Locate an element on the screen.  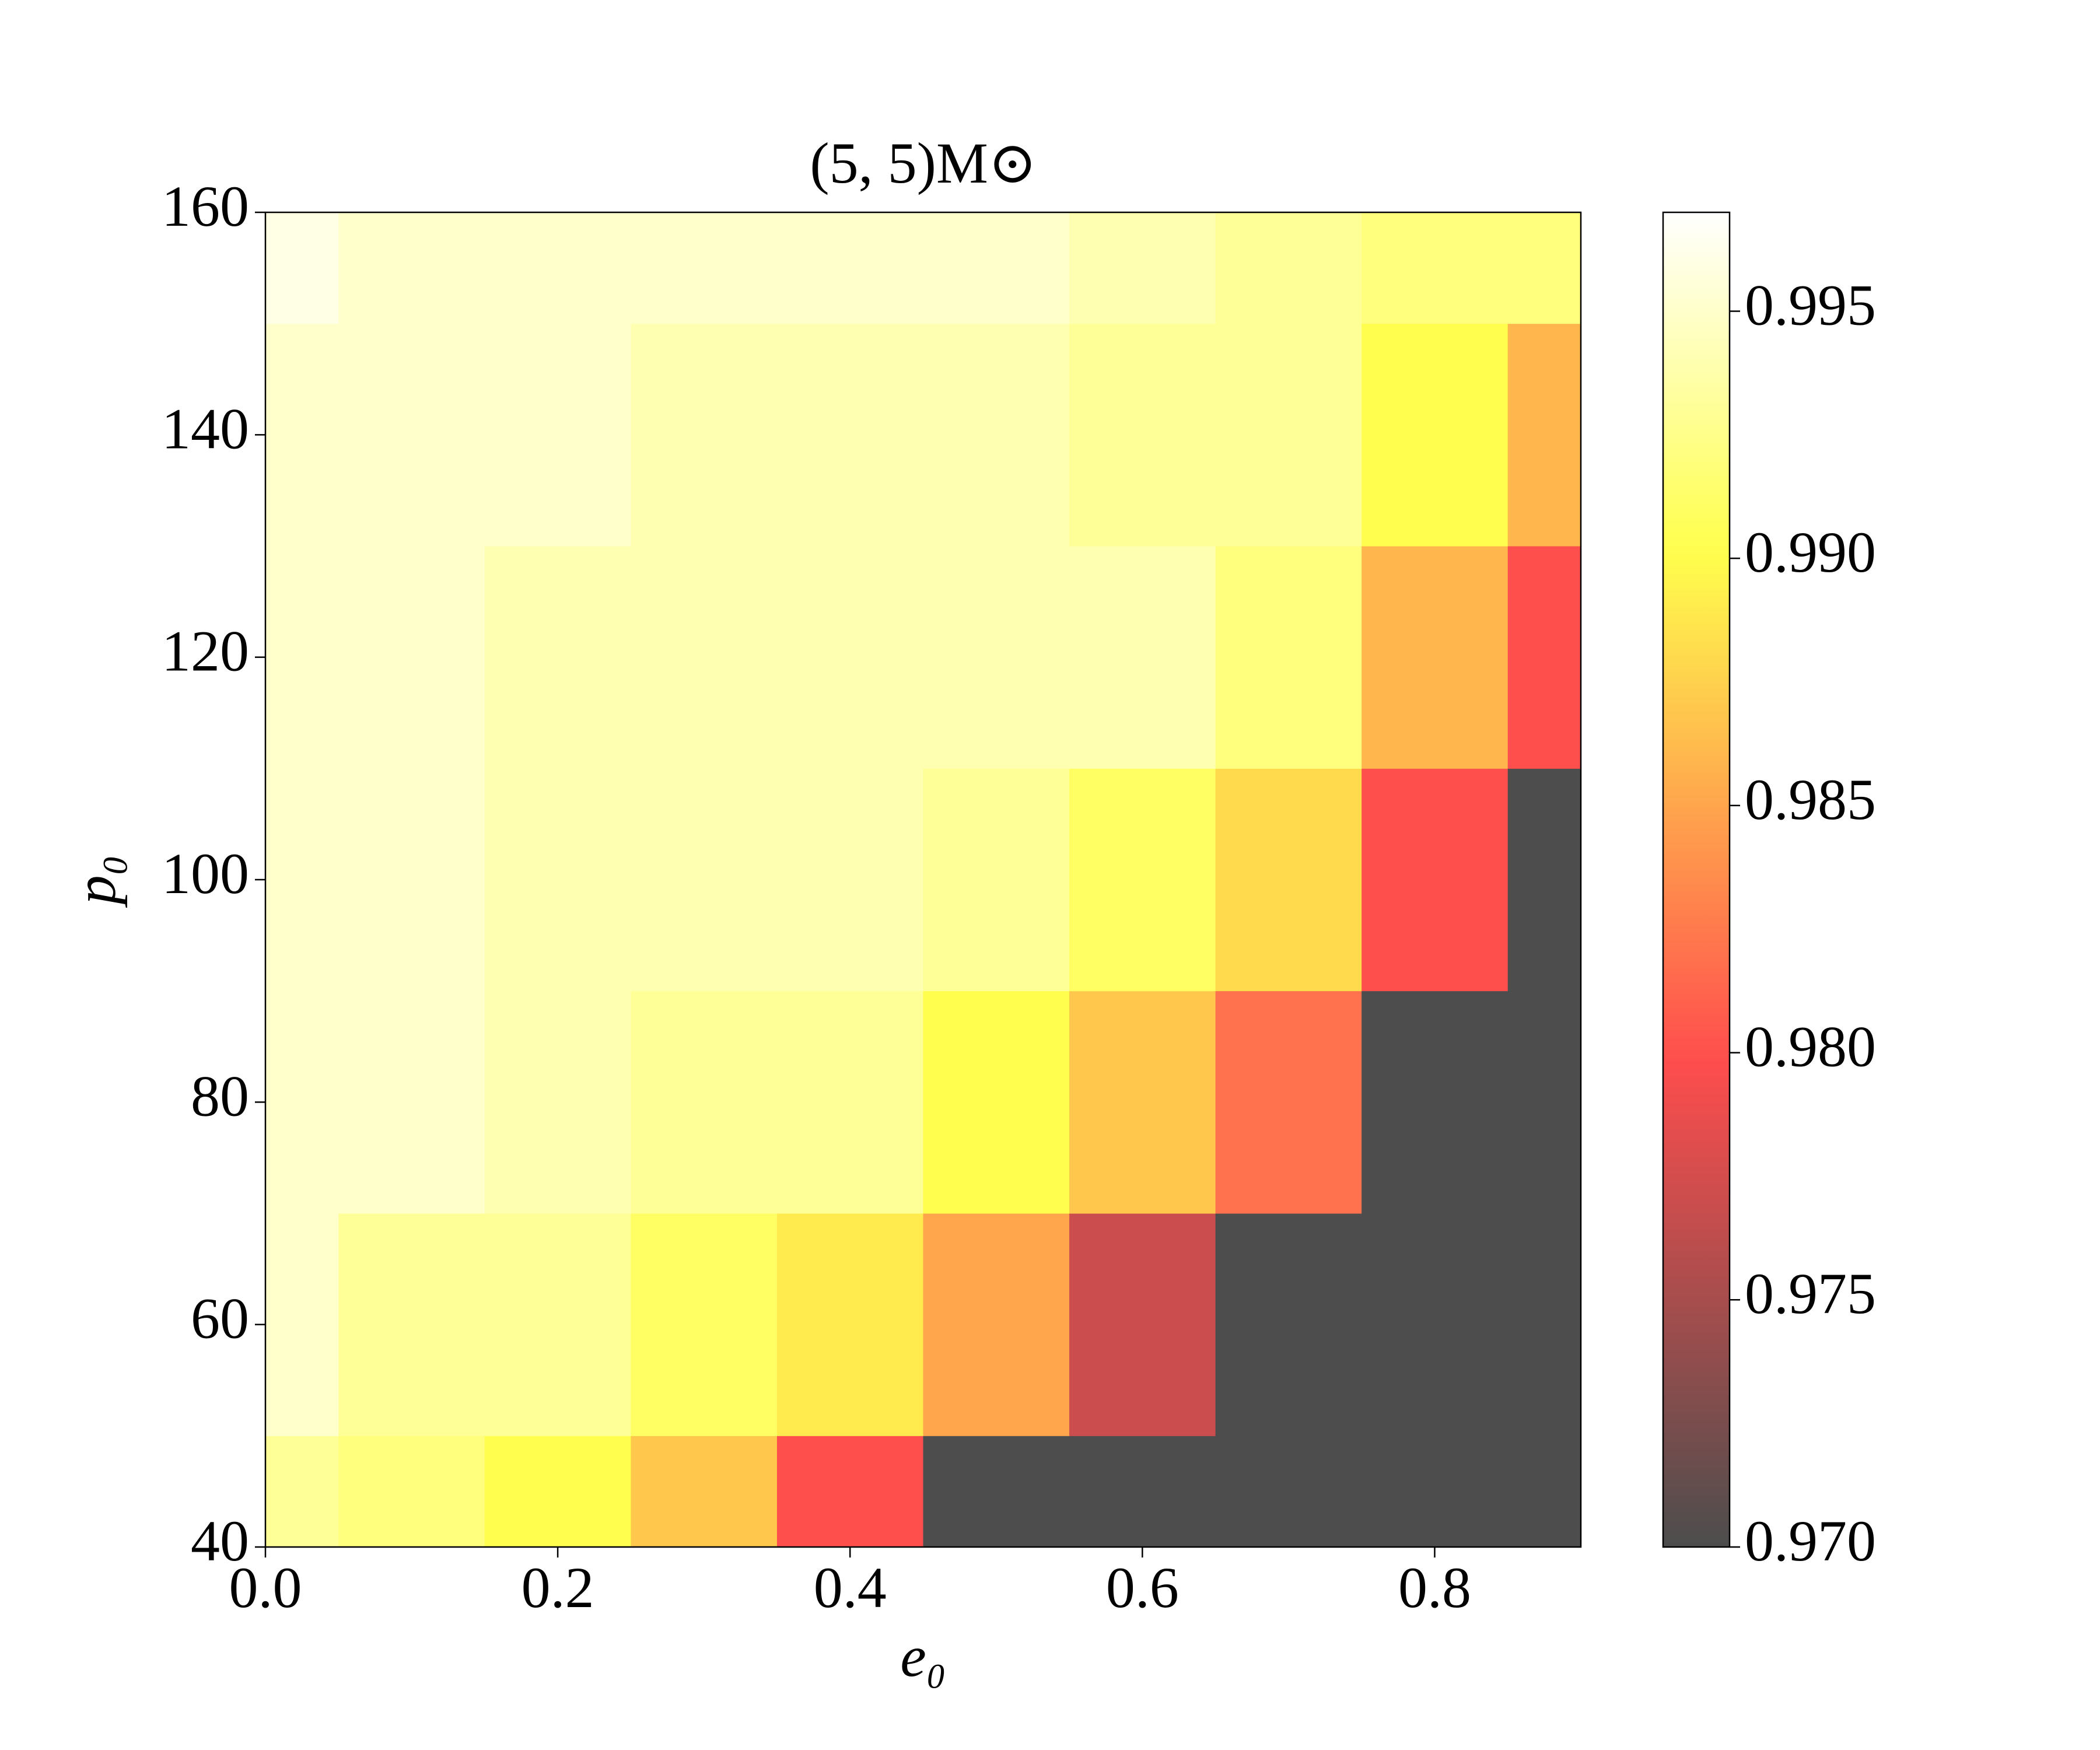
x-axis-label: e₀ is located at coordinates (923, 1657).